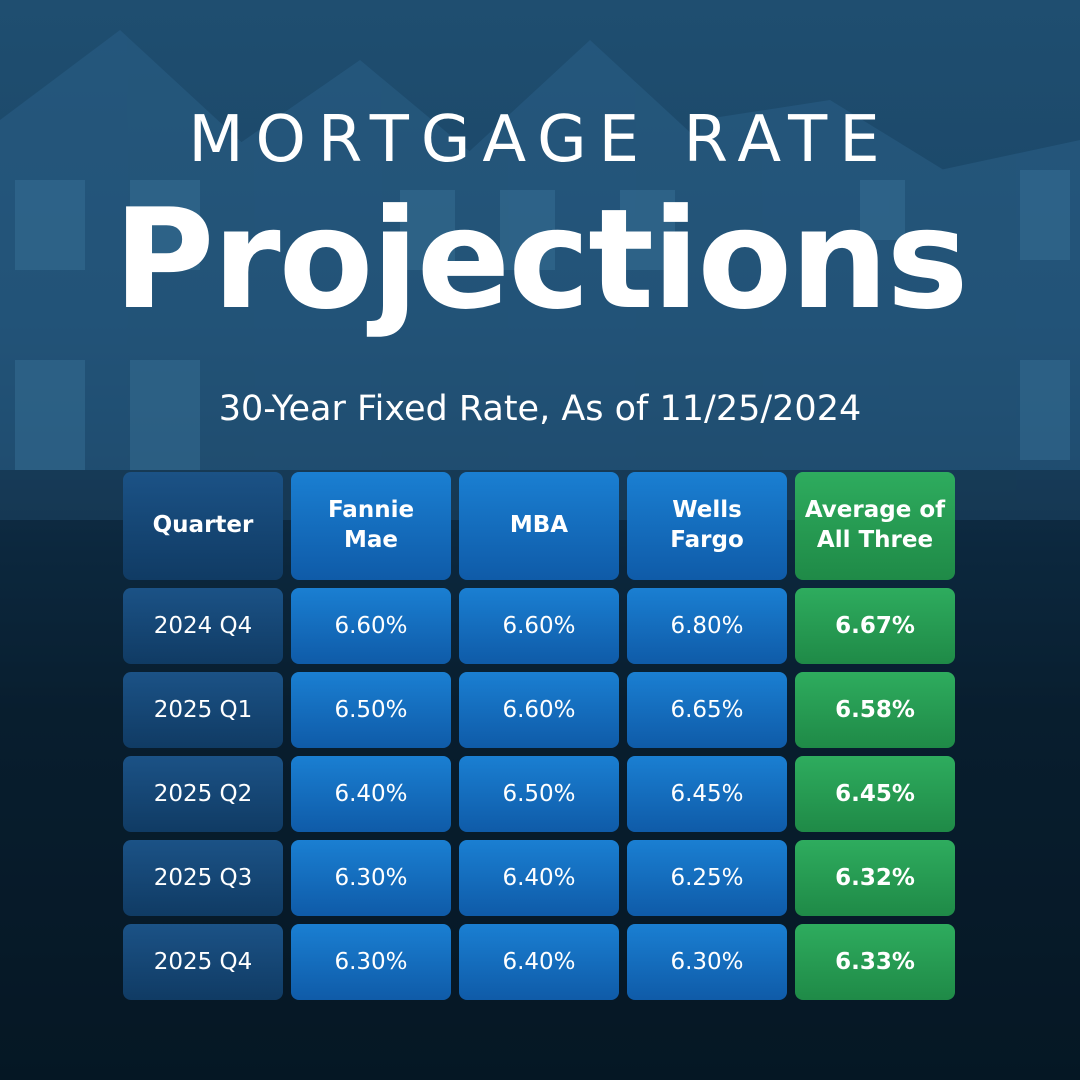 The image size is (1080, 1080). I want to click on kicker-title: MORTGAGE RATE, so click(540, 140).